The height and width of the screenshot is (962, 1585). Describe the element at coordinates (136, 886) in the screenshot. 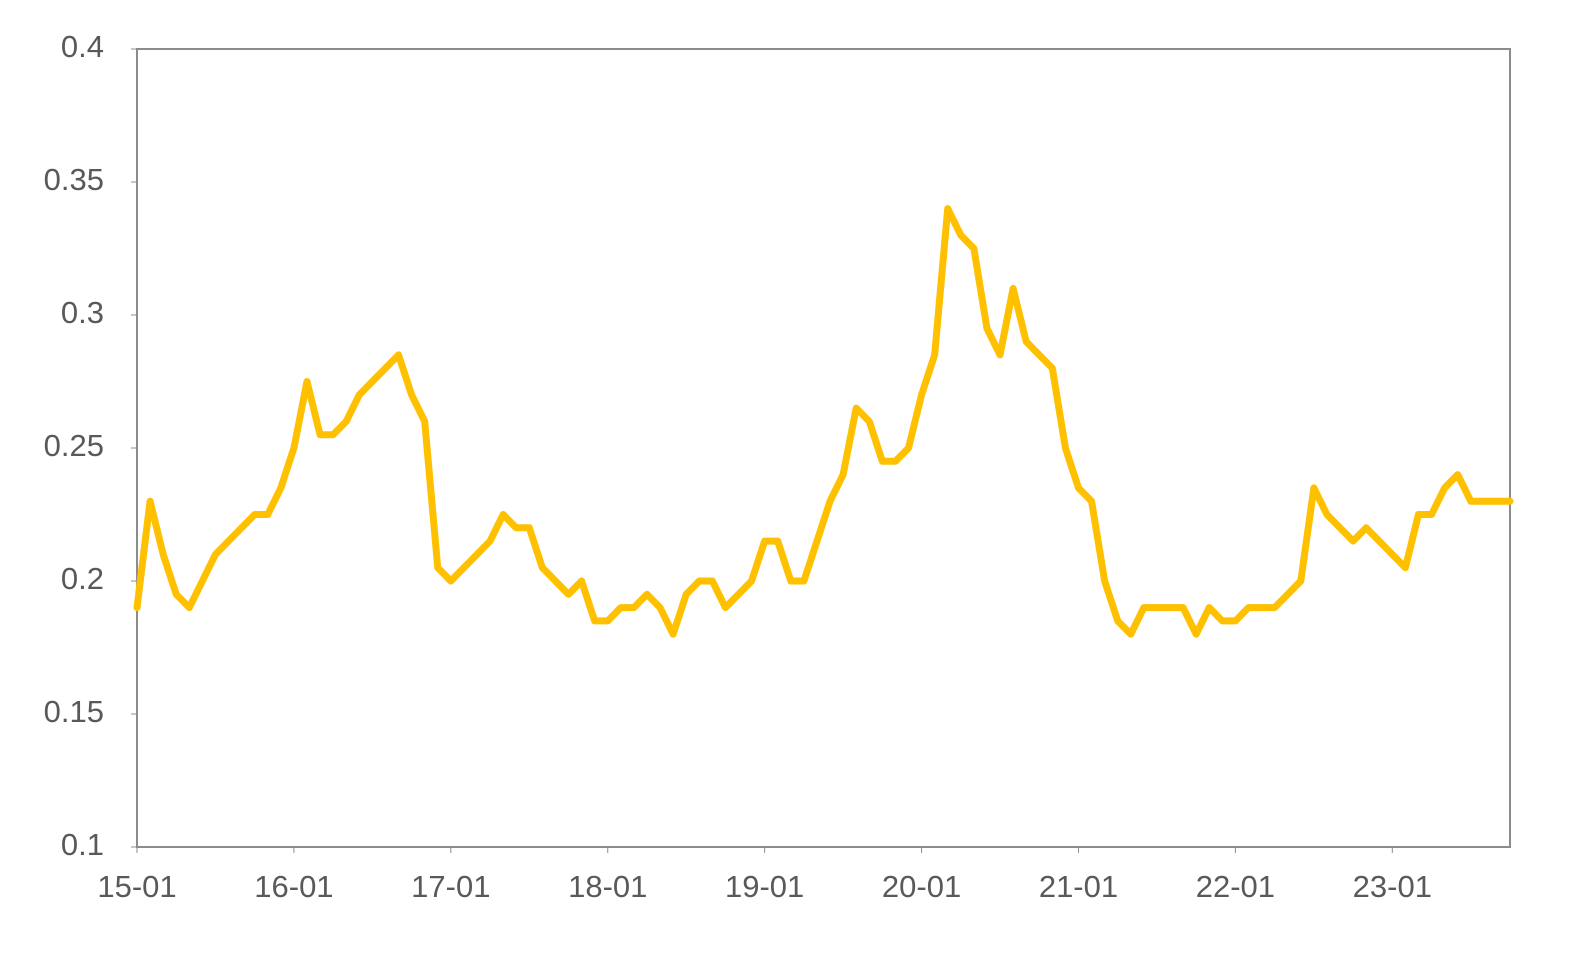

I see `x-tick-label: 15-01` at that location.